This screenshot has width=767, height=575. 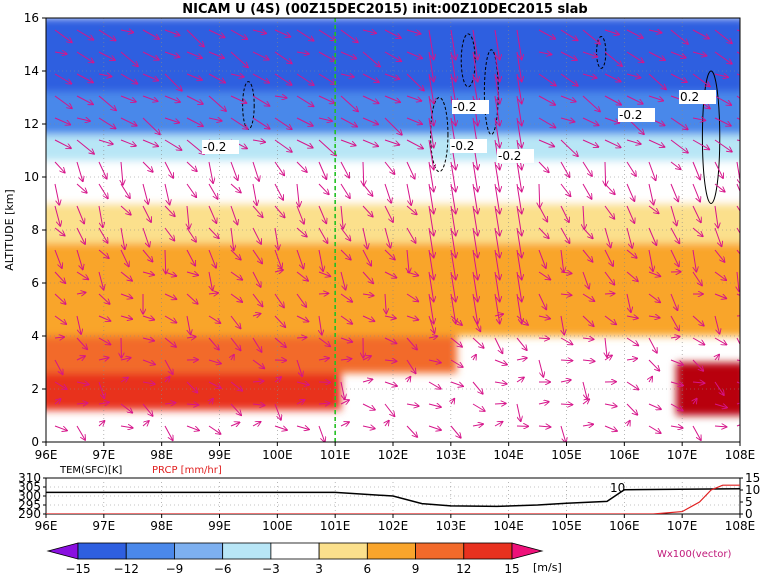 I want to click on y-axis-label: ALTITUDE [km], so click(x=9, y=229).